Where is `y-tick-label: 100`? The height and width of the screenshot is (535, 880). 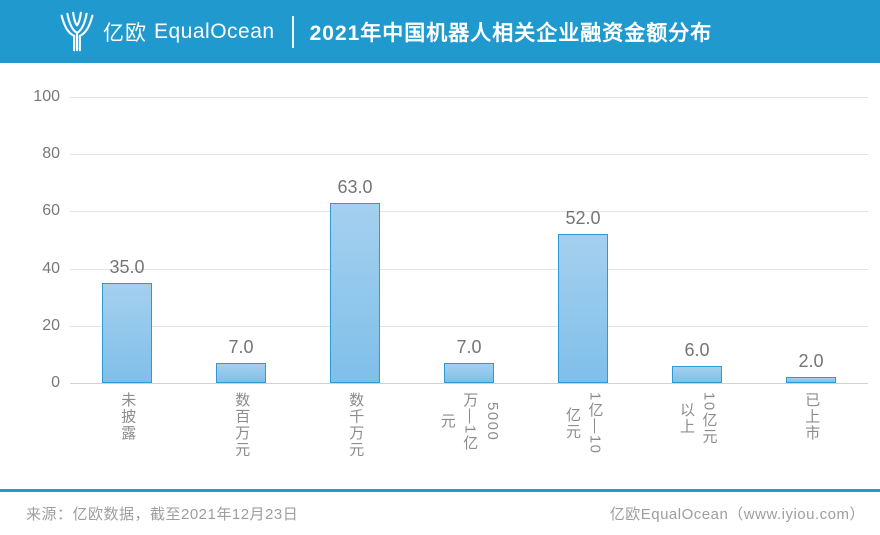
y-tick-label: 100 is located at coordinates (46, 96).